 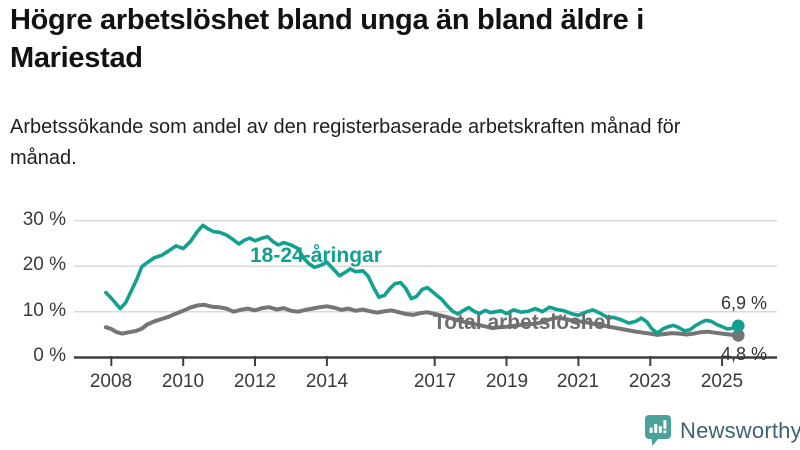 What do you see at coordinates (507, 381) in the screenshot?
I see `x-tick-label-2019: 2019` at bounding box center [507, 381].